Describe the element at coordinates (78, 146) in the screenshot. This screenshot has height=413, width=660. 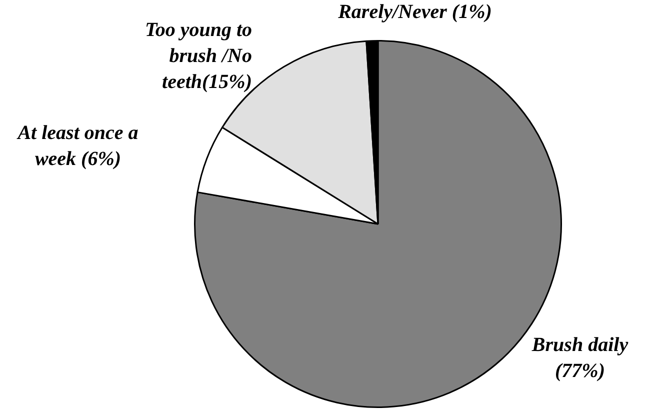
I see `slice-label: At least once a week (6%)` at that location.